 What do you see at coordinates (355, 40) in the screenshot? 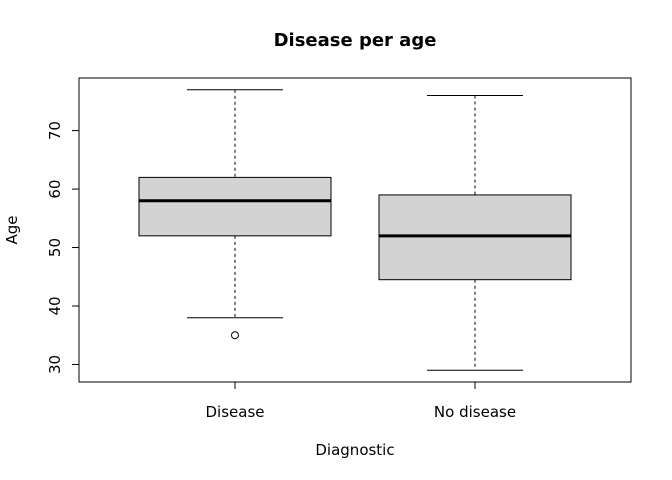
I see `chart-title: Disease per age` at bounding box center [355, 40].